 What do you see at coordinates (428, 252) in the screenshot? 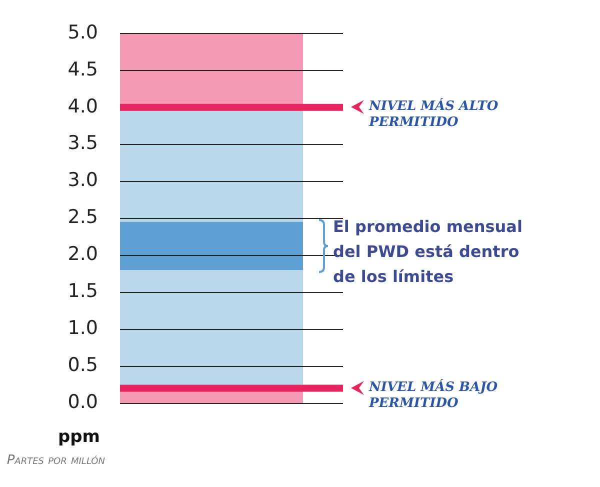
I see `band-label: El promedio mensual del PWD está dentro de los límites` at bounding box center [428, 252].